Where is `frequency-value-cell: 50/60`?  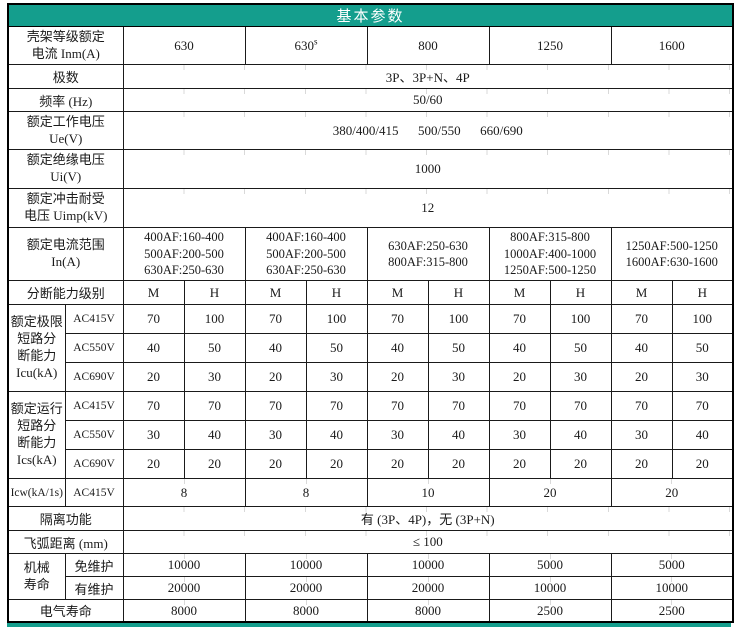
frequency-value-cell: 50/60 is located at coordinates (428, 100).